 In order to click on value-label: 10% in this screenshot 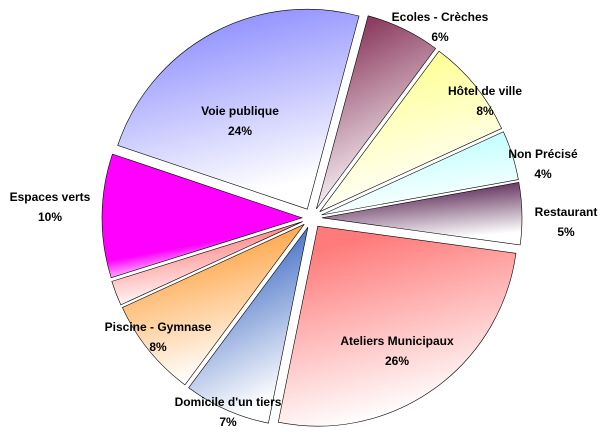, I will do `click(50, 217)`.